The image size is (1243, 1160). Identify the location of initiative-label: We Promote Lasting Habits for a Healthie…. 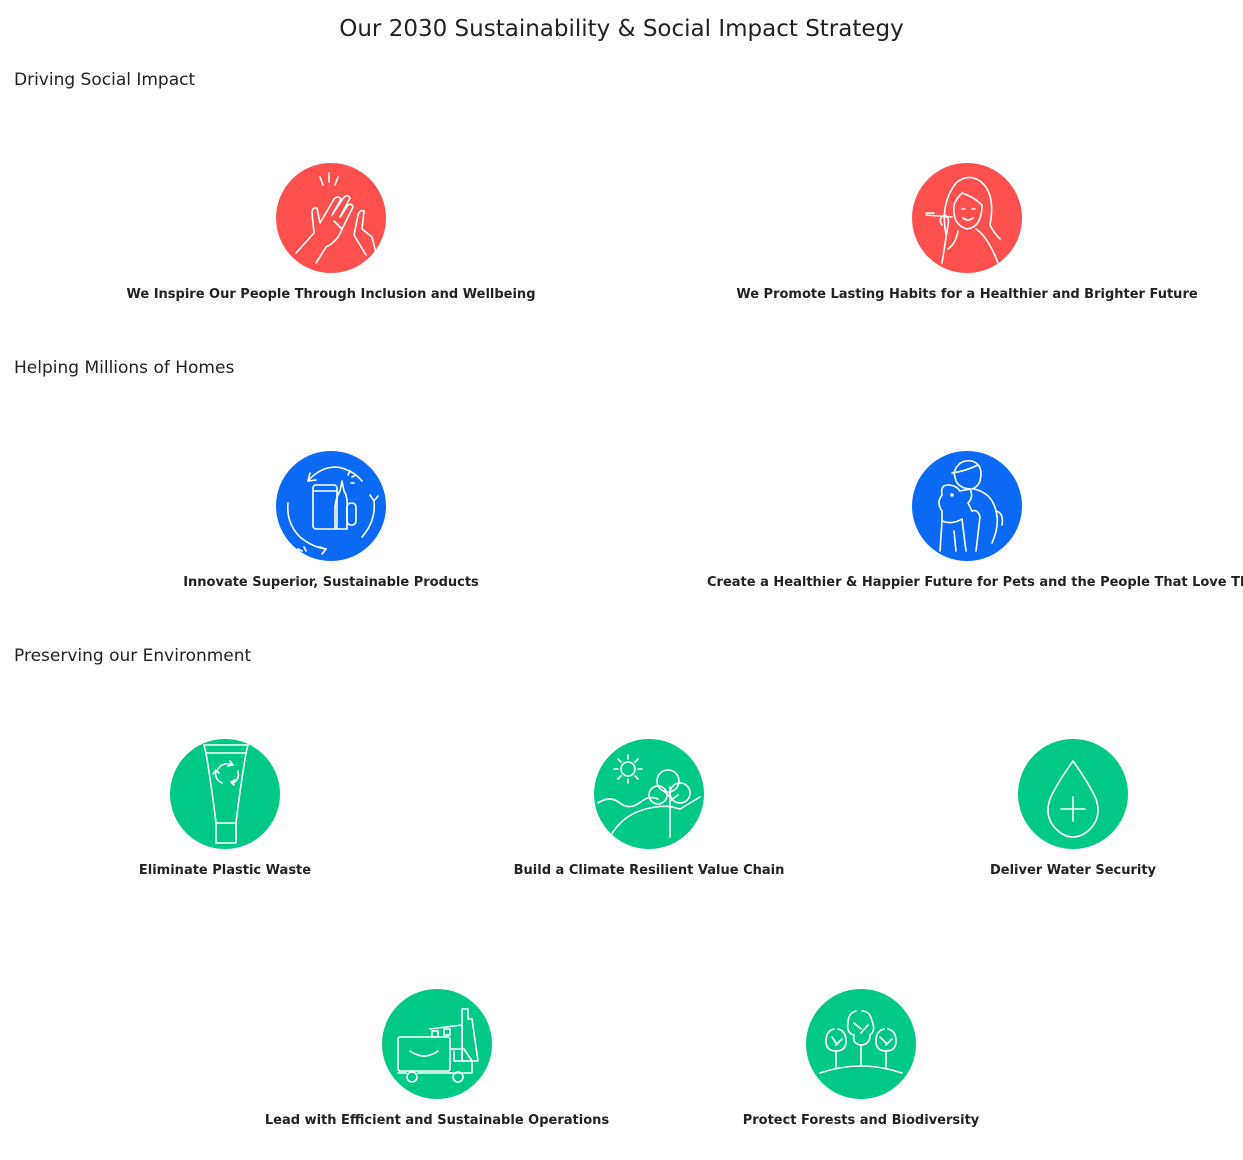
(967, 294).